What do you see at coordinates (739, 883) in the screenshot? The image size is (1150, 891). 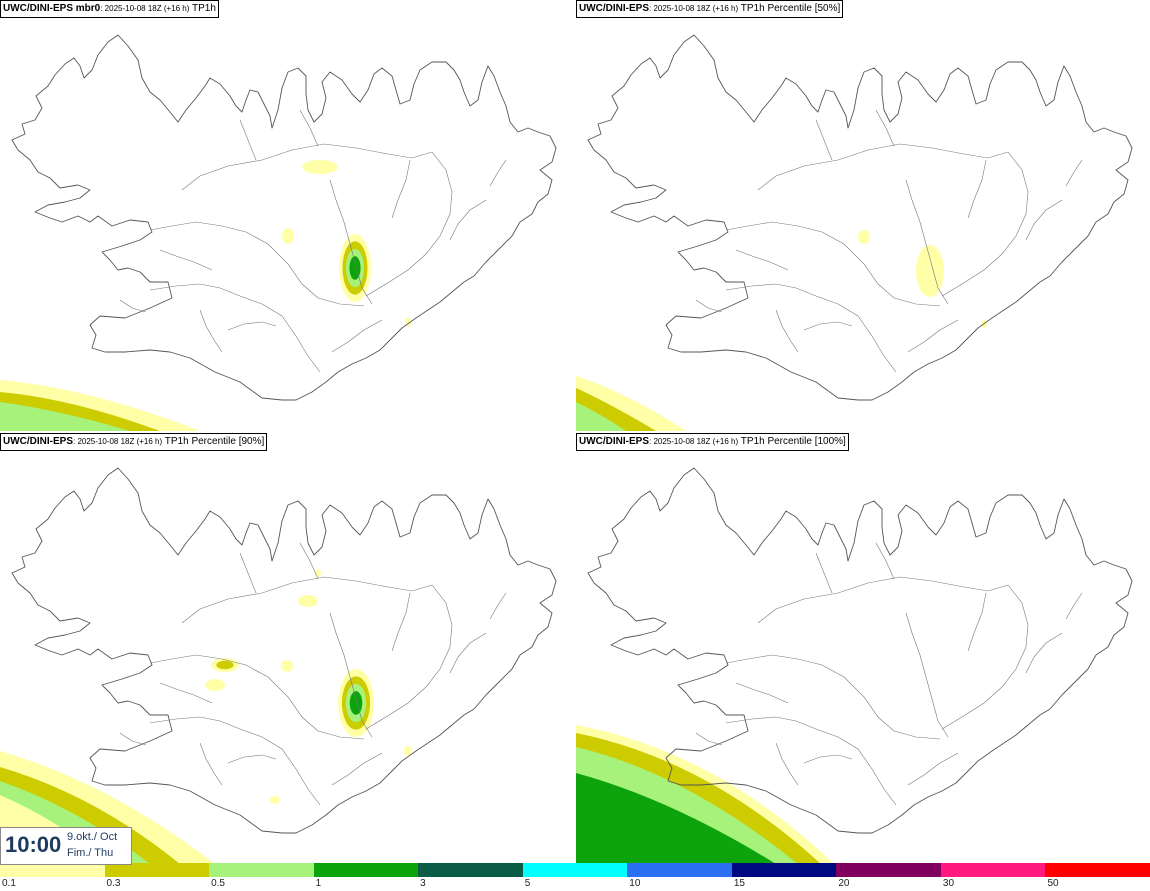 I see `colorbar-tick-label: 15` at bounding box center [739, 883].